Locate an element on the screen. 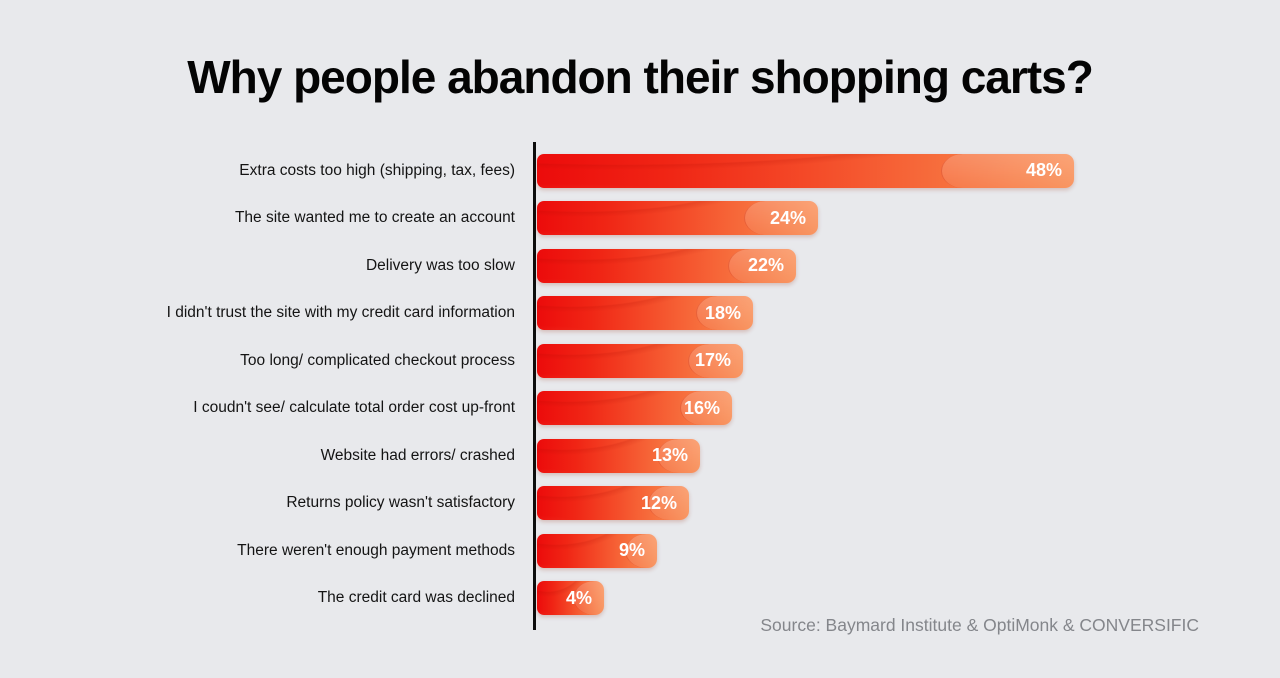 This screenshot has height=678, width=1280. category-label: Returns policy wasn't satisfactory is located at coordinates (400, 503).